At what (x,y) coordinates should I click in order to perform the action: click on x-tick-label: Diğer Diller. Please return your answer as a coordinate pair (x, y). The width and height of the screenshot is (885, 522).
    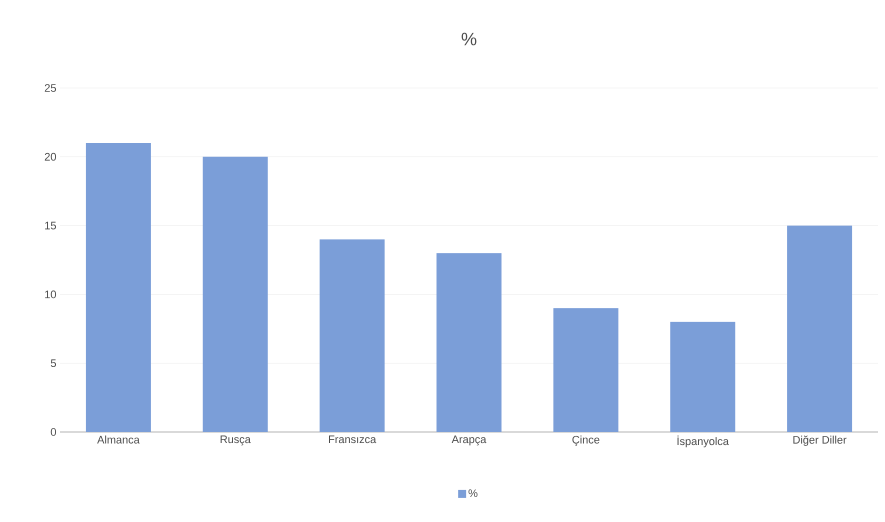
    Looking at the image, I should click on (819, 441).